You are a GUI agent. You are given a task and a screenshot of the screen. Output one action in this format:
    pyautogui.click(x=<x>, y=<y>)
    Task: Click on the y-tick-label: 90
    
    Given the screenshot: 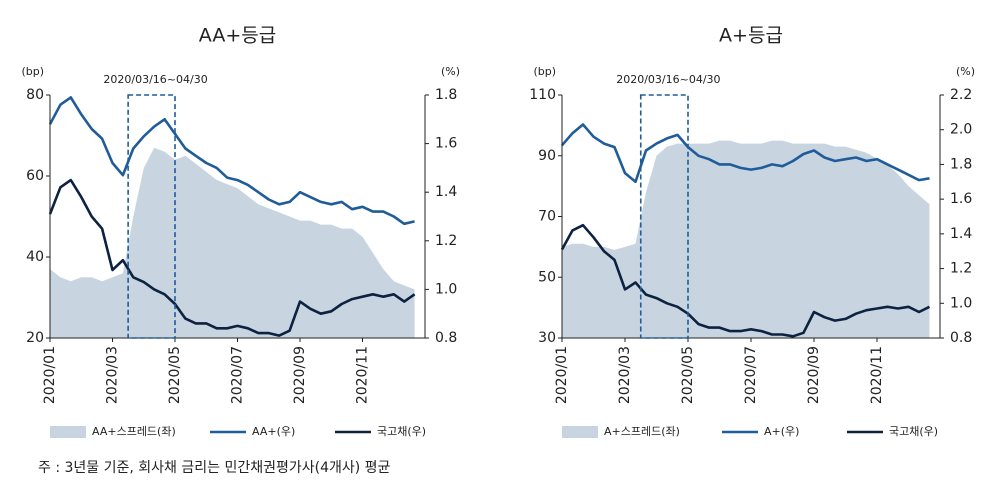 What is the action you would take?
    pyautogui.click(x=547, y=156)
    